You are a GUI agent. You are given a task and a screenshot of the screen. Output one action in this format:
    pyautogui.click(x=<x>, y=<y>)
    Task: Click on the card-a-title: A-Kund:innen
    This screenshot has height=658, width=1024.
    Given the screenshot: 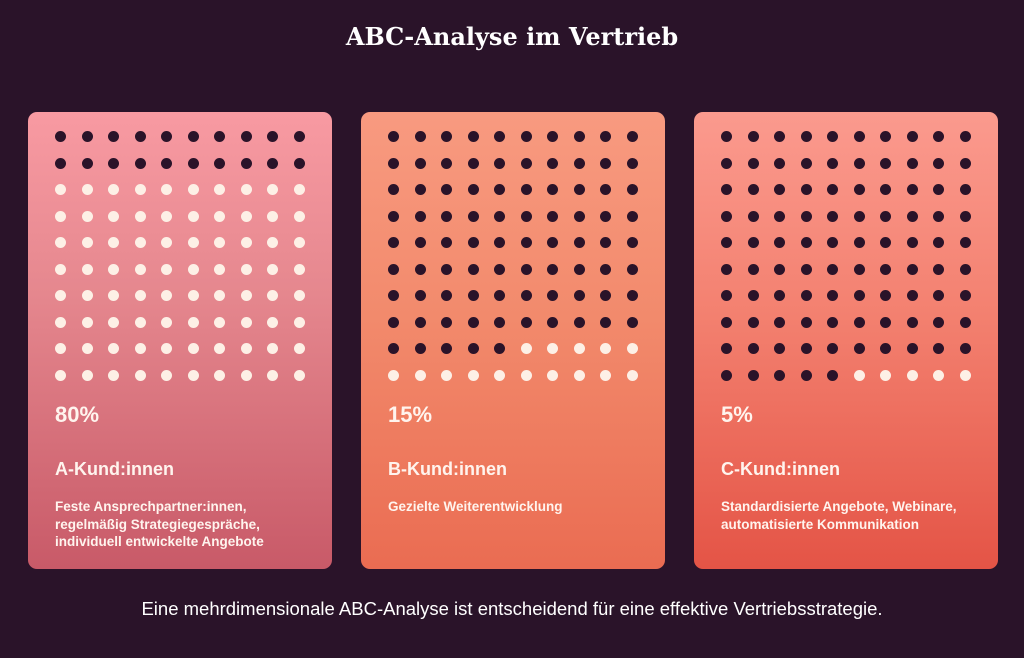 What is the action you would take?
    pyautogui.click(x=114, y=469)
    